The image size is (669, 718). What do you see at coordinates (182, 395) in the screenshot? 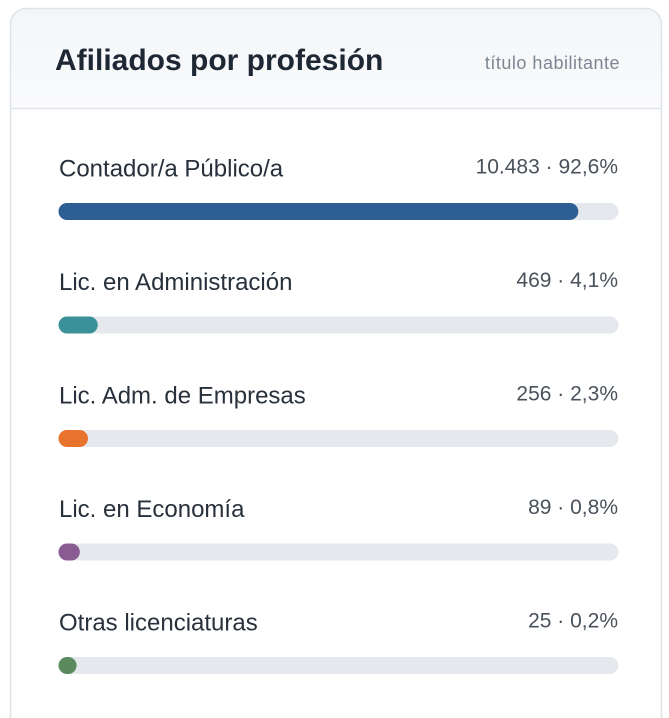
I see `category-label: Lic. Adm. de Empresas` at bounding box center [182, 395].